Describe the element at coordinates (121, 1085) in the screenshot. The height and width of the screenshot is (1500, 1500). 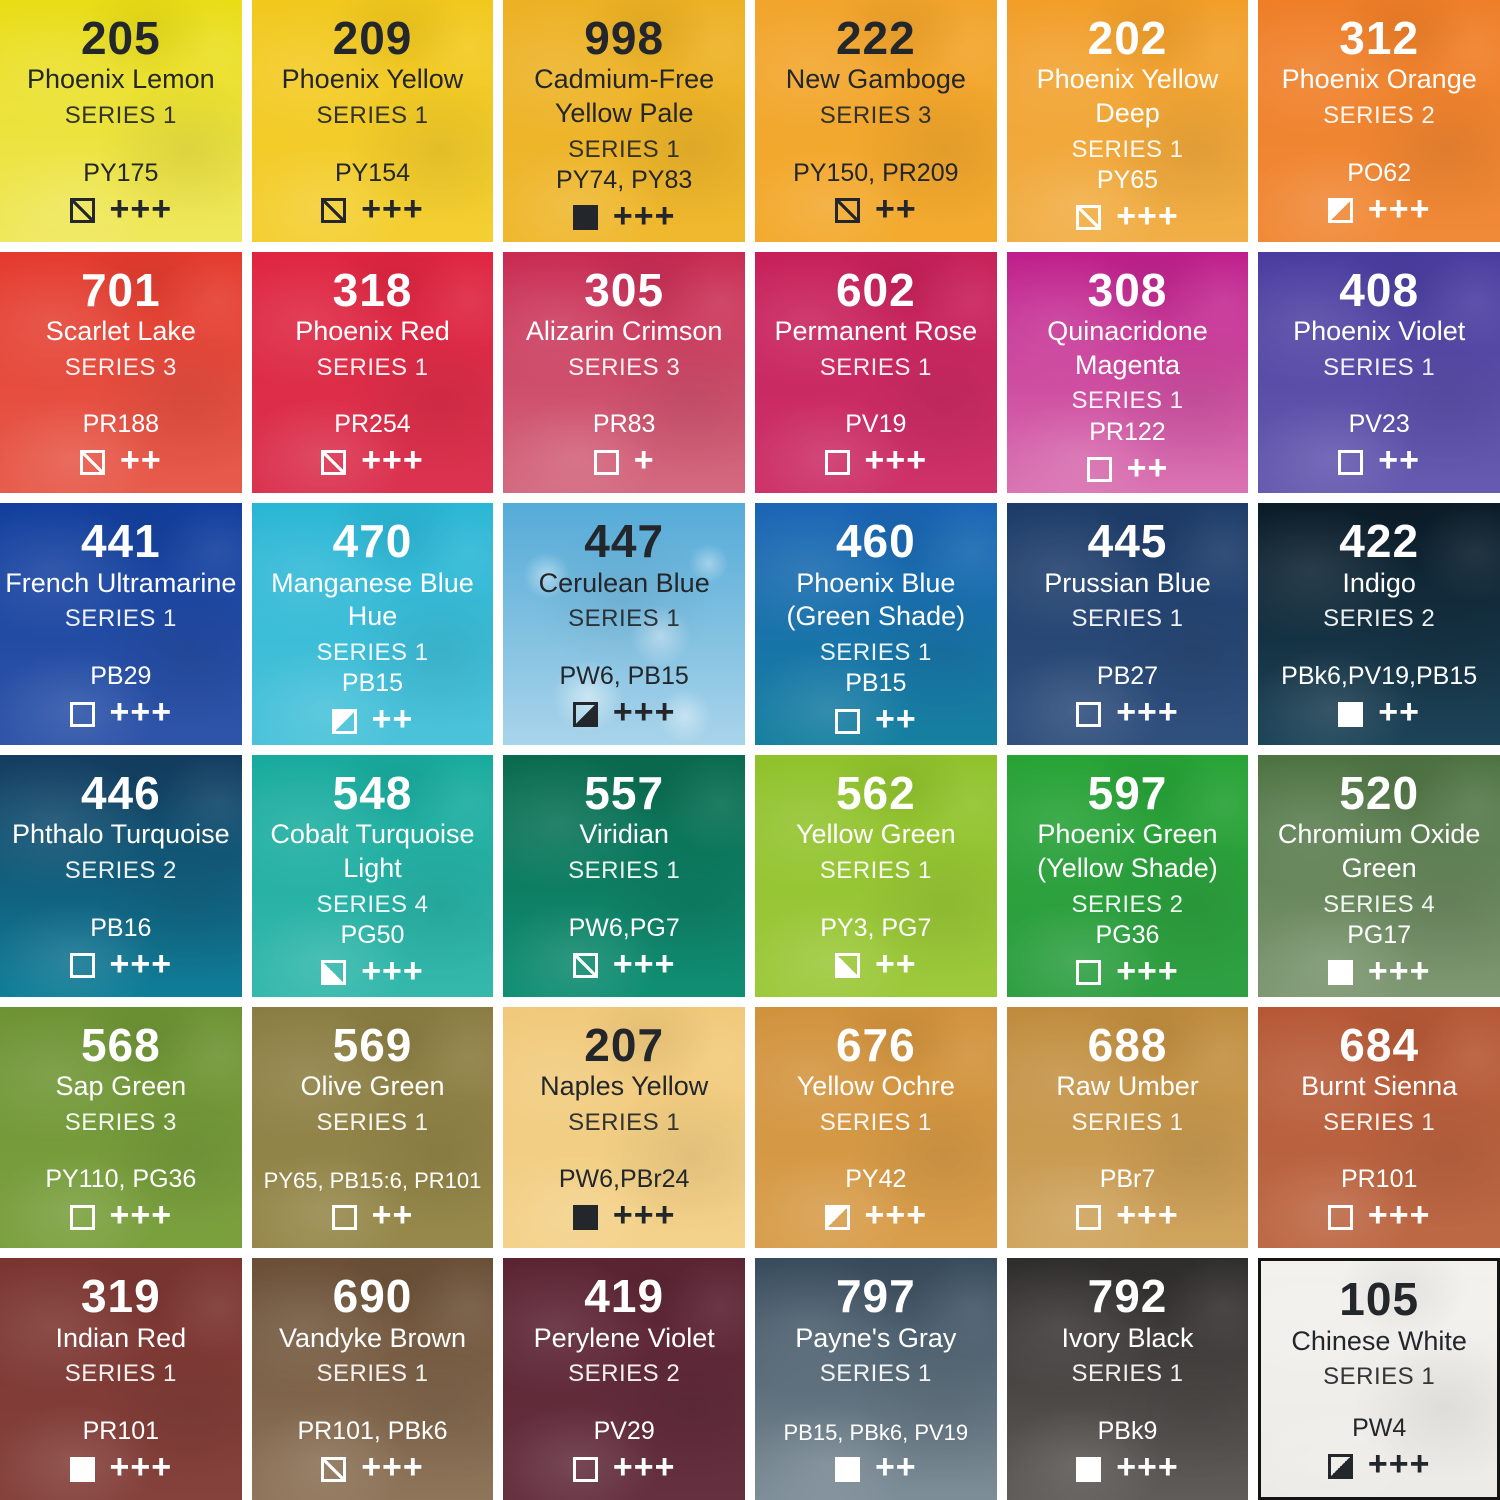
I see `paint-name: Sap Green` at that location.